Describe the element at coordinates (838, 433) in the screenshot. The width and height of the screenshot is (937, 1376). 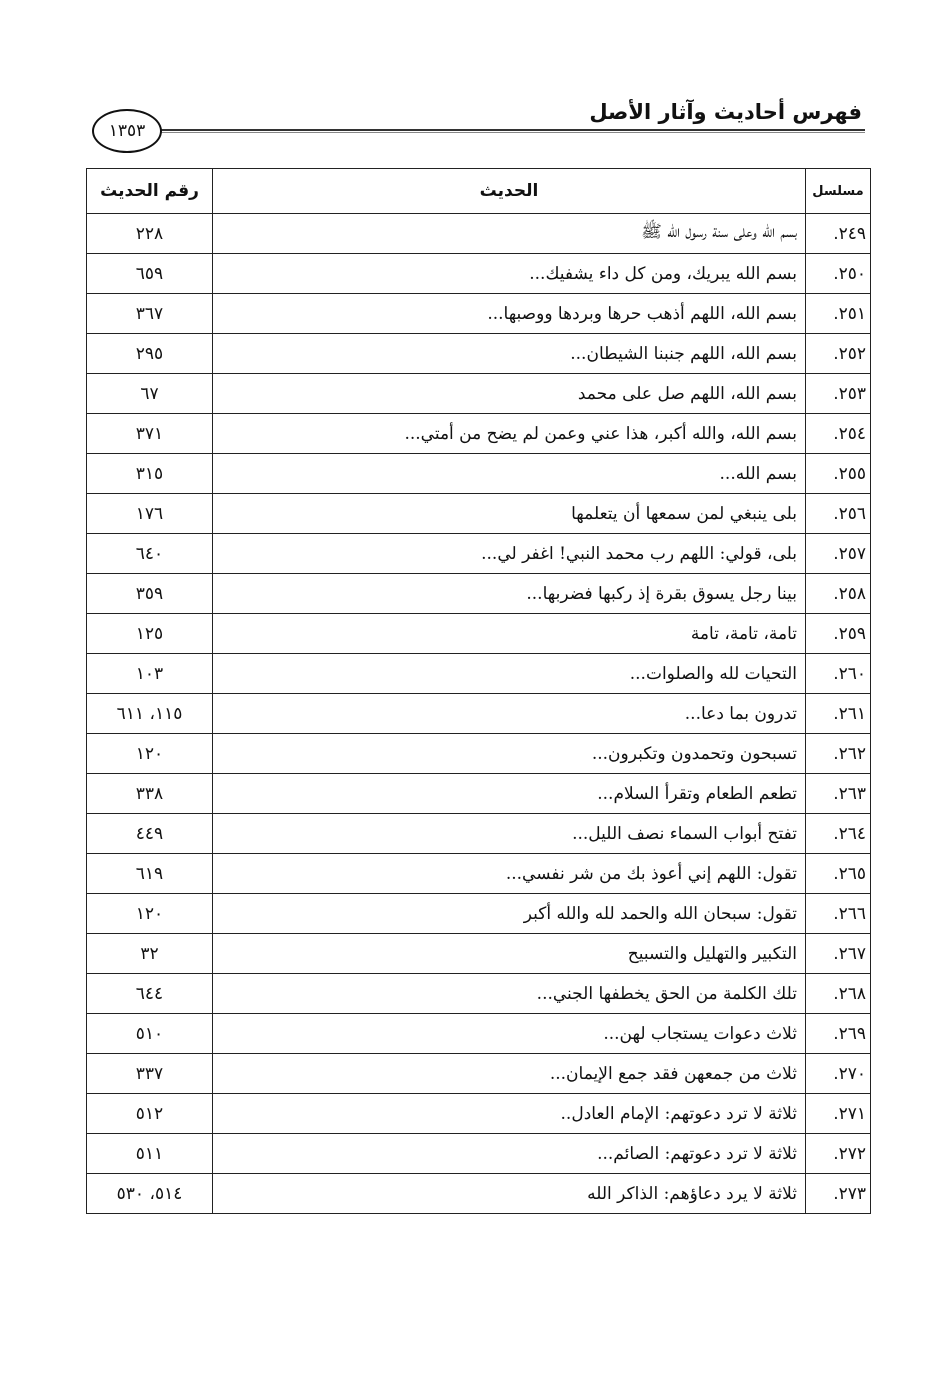
I see `serial-cell: ٢٥٤.` at that location.